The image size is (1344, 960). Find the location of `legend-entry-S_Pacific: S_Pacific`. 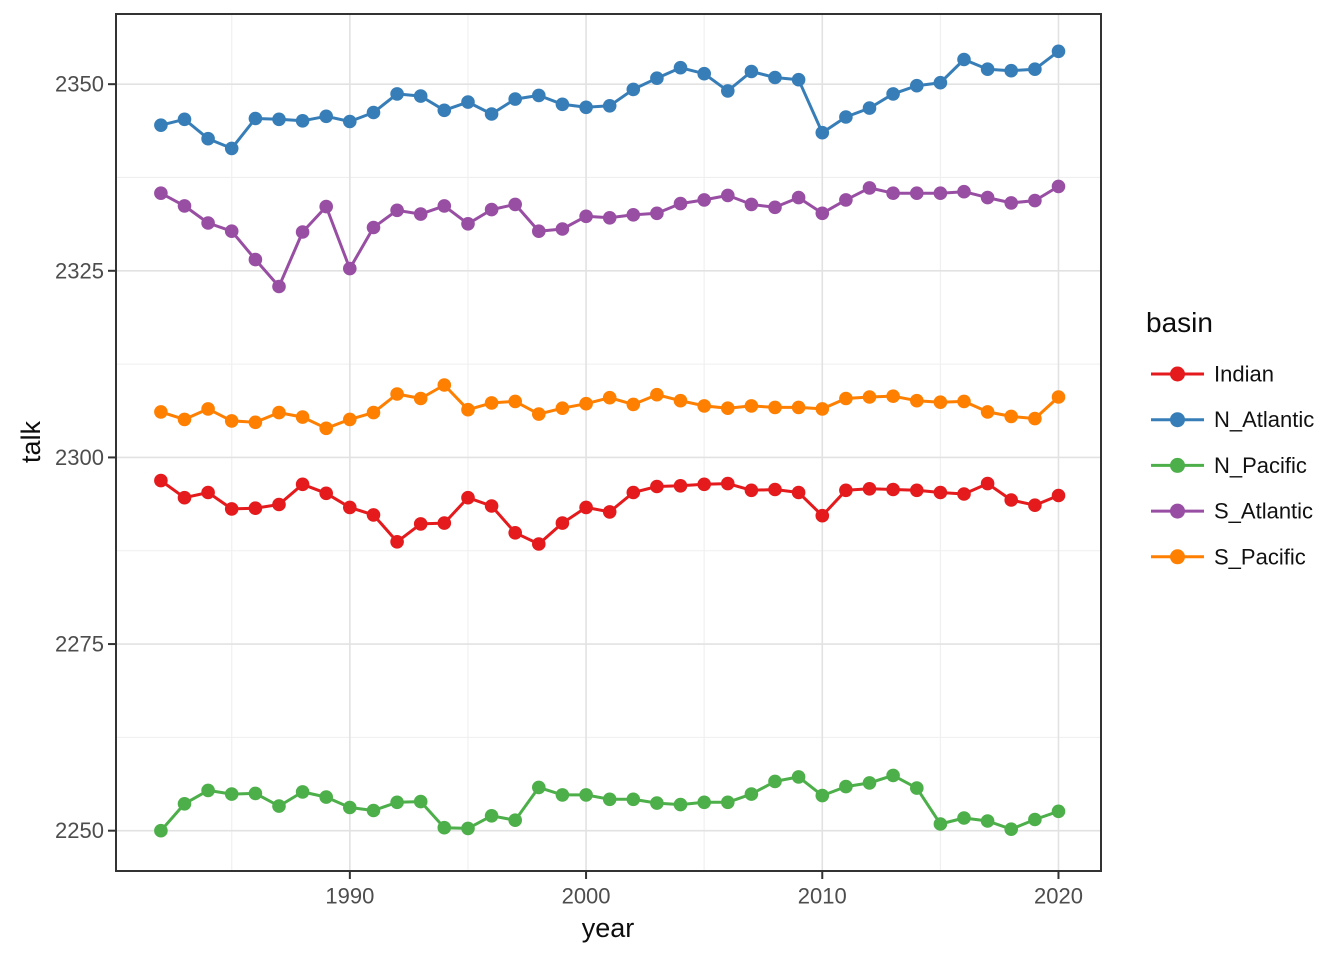

legend-entry-S_Pacific: S_Pacific is located at coordinates (1228, 556).